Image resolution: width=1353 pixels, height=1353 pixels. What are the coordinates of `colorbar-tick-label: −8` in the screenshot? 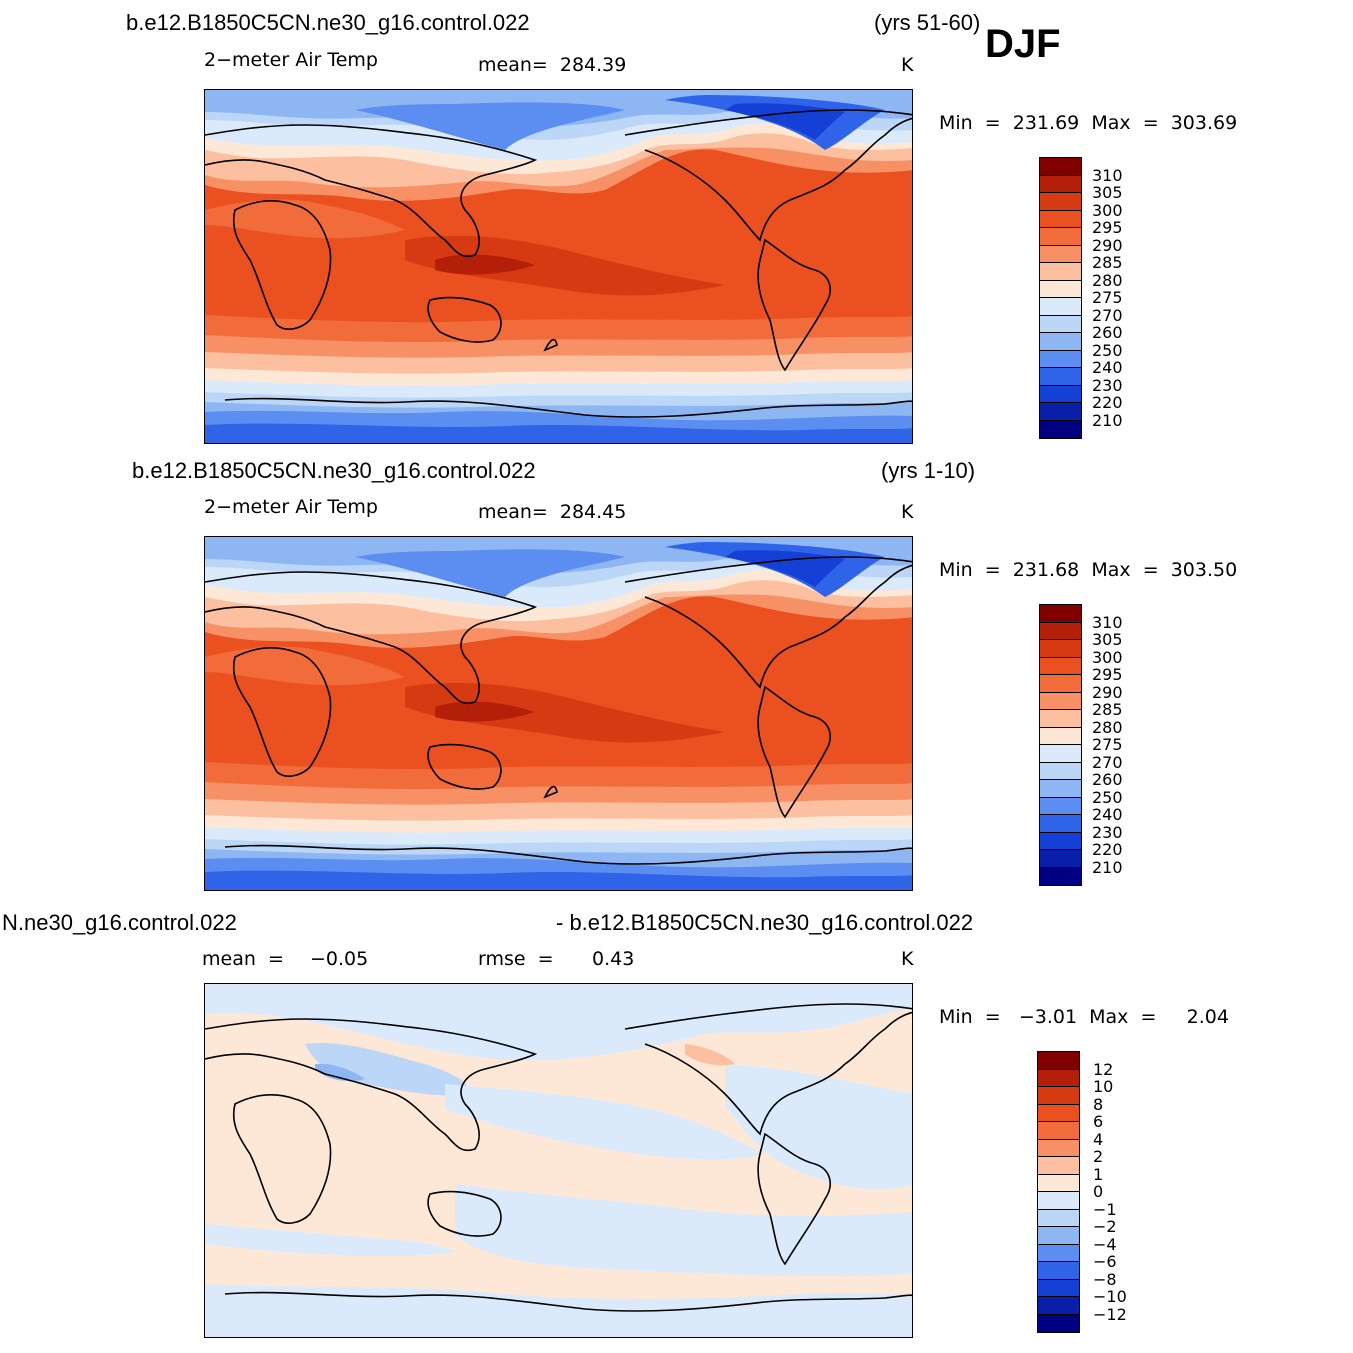 It's located at (1105, 1279).